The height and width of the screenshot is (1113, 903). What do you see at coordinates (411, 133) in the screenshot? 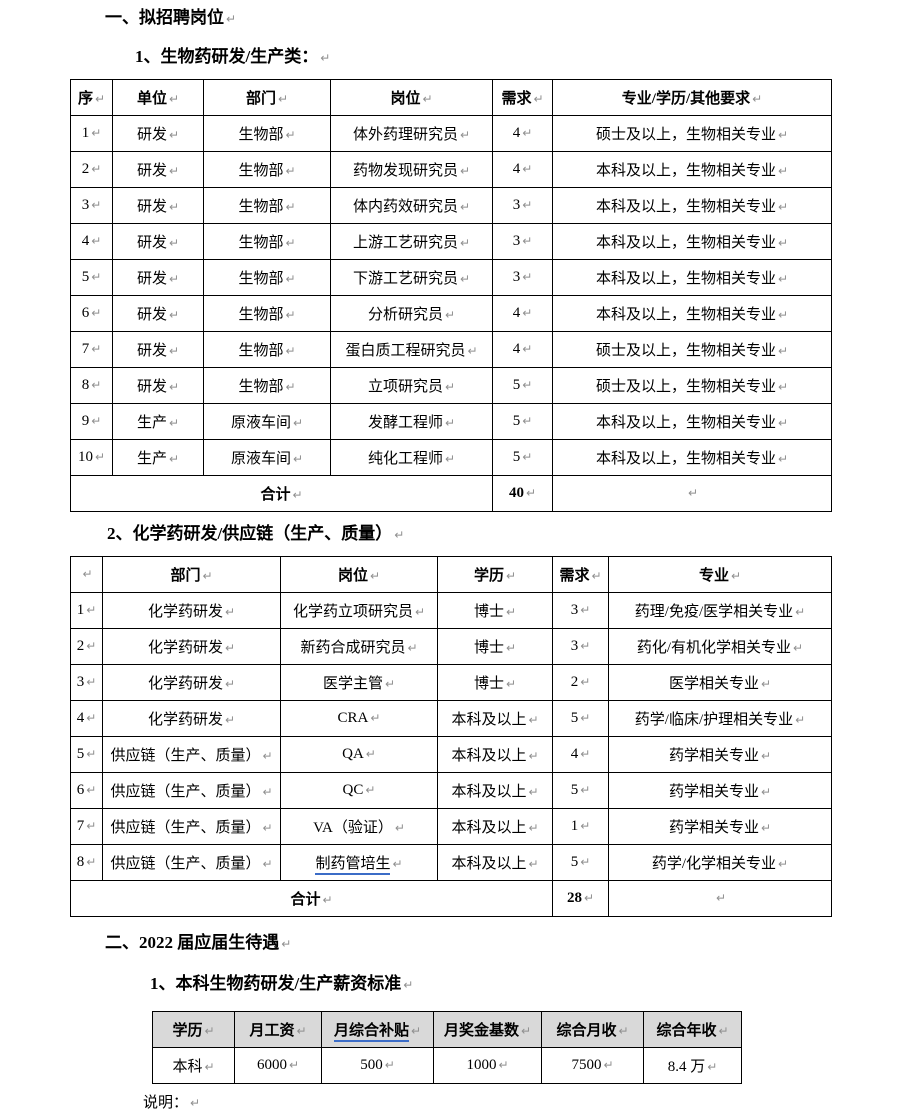
I see `table-cell: 体外药理研究员 ↵` at bounding box center [411, 133].